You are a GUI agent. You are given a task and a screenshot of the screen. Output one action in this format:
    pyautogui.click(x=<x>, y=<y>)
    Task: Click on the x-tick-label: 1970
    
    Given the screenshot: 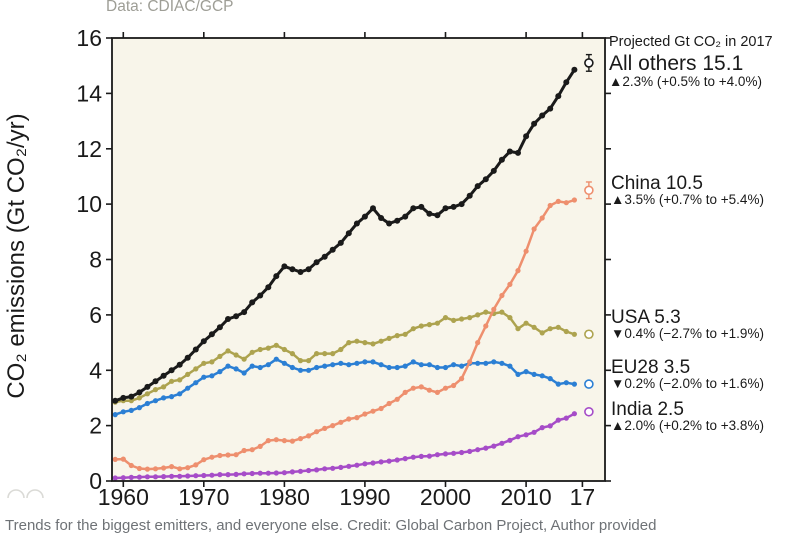 What is the action you would take?
    pyautogui.click(x=203, y=497)
    